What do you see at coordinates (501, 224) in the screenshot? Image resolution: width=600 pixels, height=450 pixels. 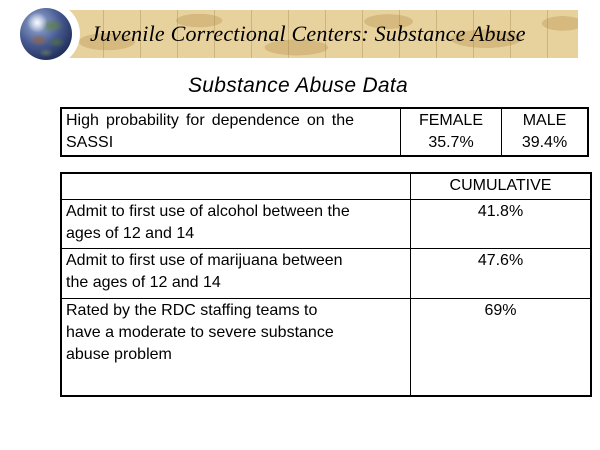 I see `row-value-alcohol: 41.8%` at bounding box center [501, 224].